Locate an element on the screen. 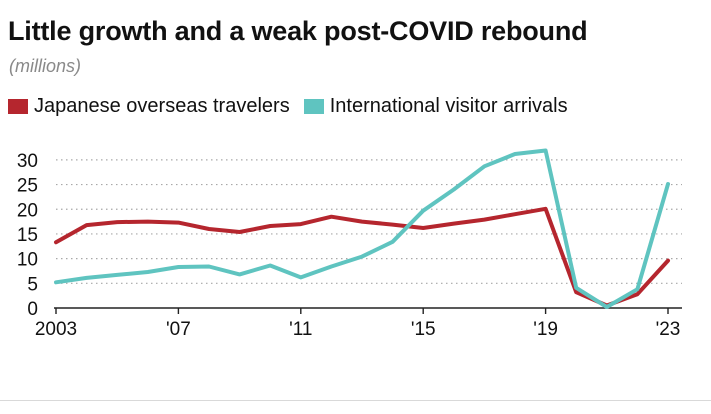 This screenshot has height=414, width=711. data-point-international-visitor-arrivals-2019 is located at coordinates (546, 150).